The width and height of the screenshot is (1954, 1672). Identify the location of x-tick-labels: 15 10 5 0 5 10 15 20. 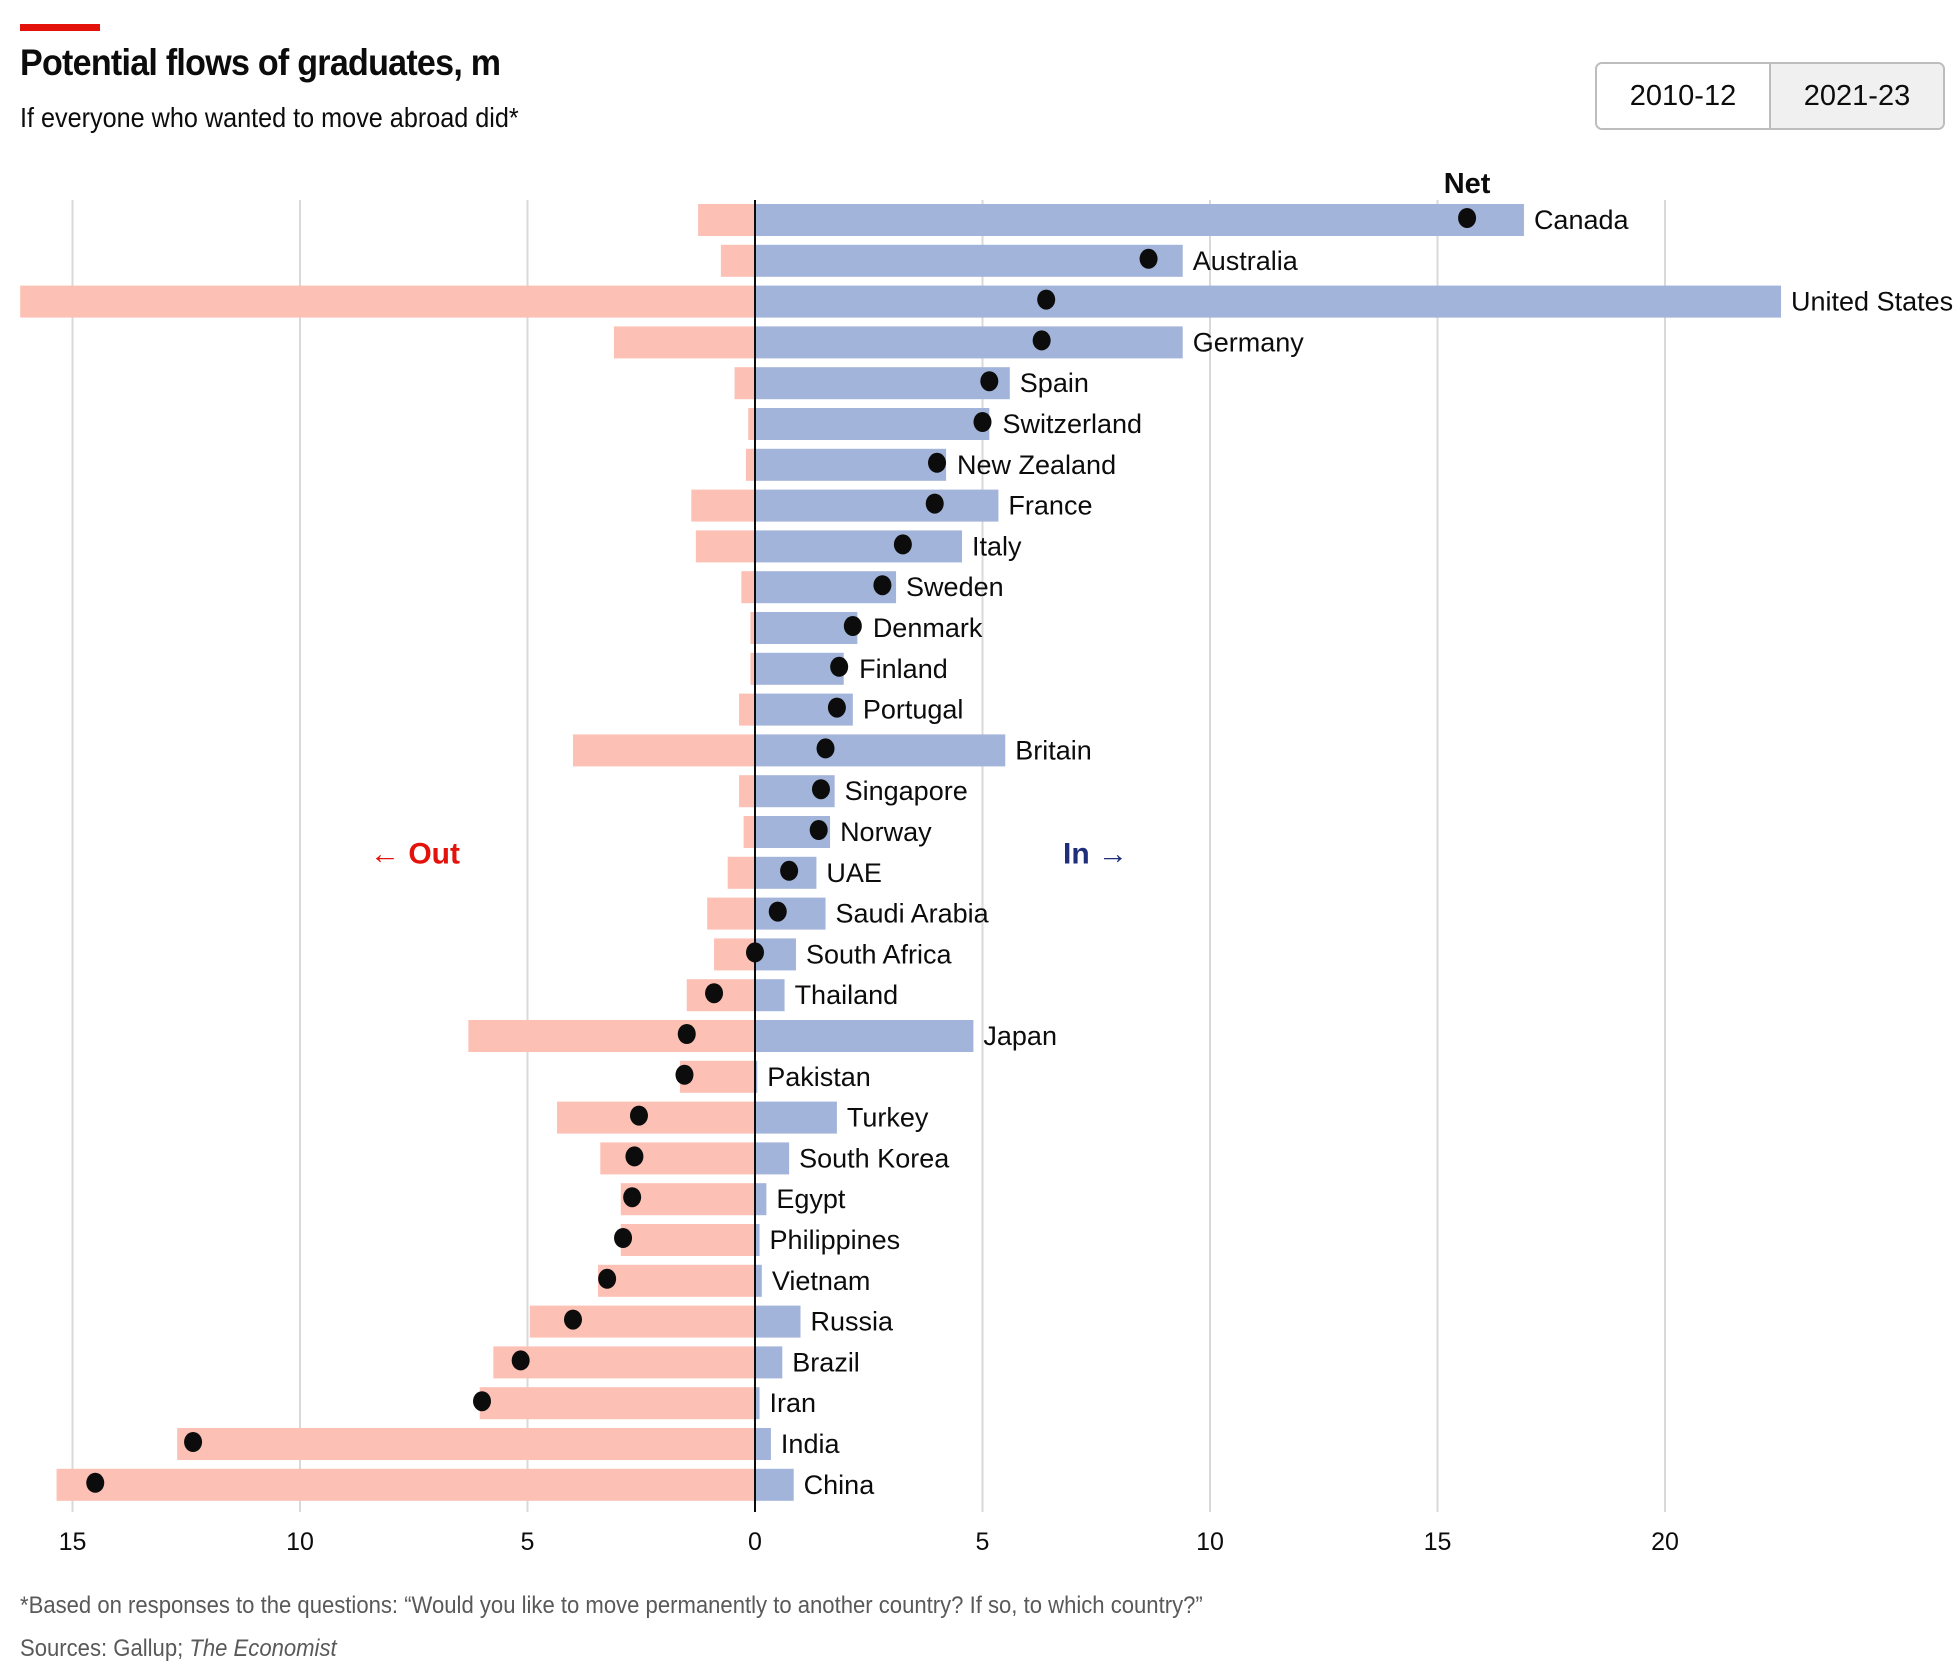
(869, 1542).